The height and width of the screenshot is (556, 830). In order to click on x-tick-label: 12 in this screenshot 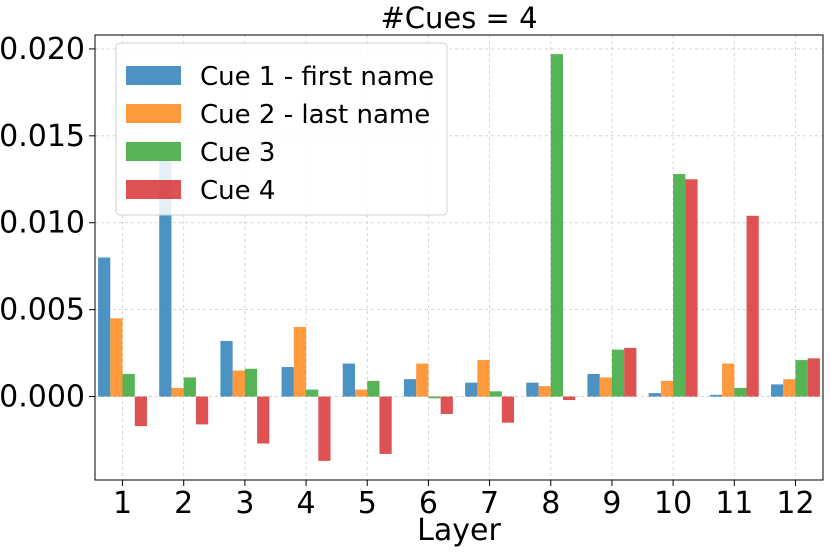, I will do `click(795, 503)`.